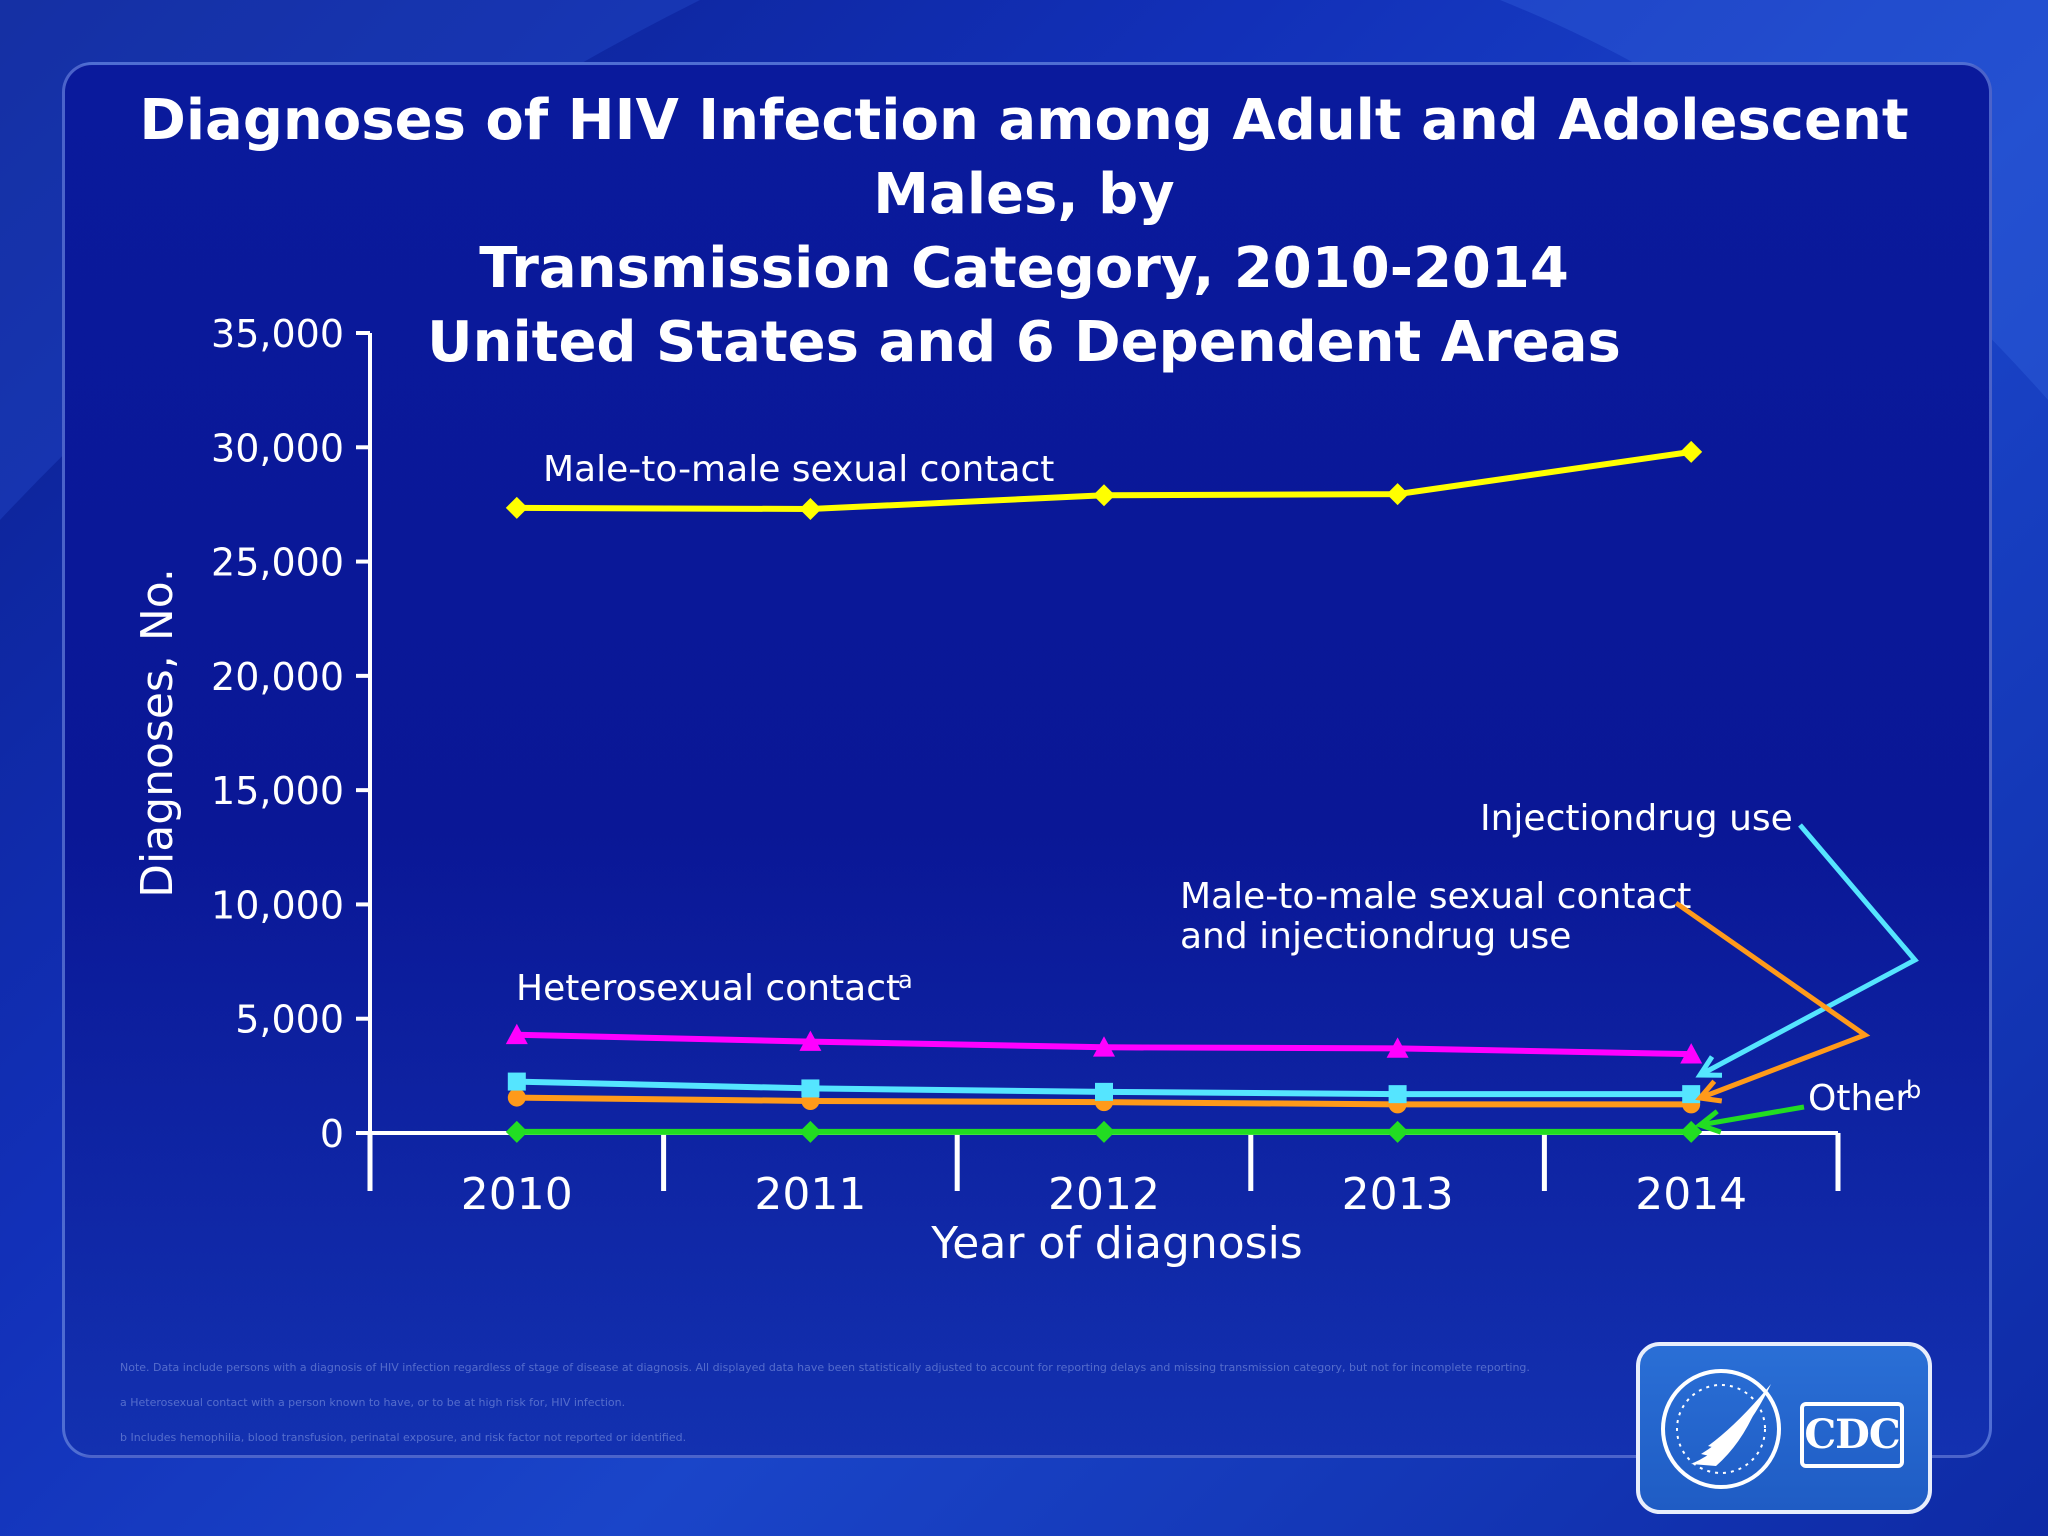 This screenshot has width=2048, height=1536. What do you see at coordinates (1691, 1194) in the screenshot?
I see `x-tick-label: 2014` at bounding box center [1691, 1194].